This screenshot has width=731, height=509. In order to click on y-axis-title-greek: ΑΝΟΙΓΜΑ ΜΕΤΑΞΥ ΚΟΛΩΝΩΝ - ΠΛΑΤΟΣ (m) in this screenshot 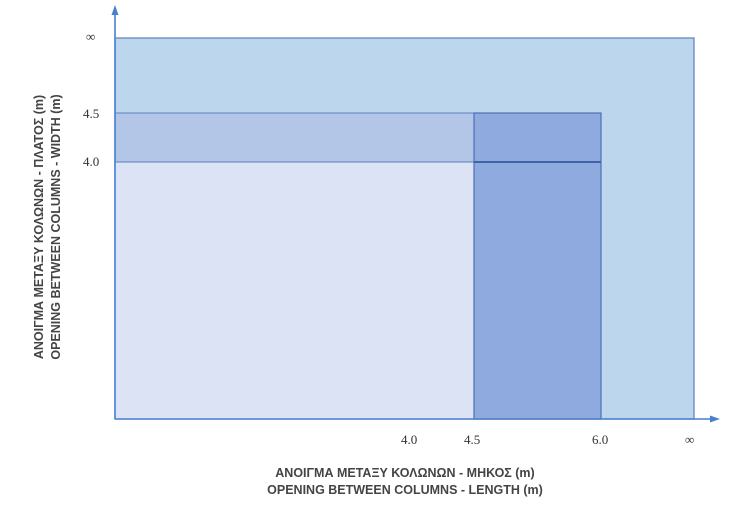, I will do `click(39, 227)`.